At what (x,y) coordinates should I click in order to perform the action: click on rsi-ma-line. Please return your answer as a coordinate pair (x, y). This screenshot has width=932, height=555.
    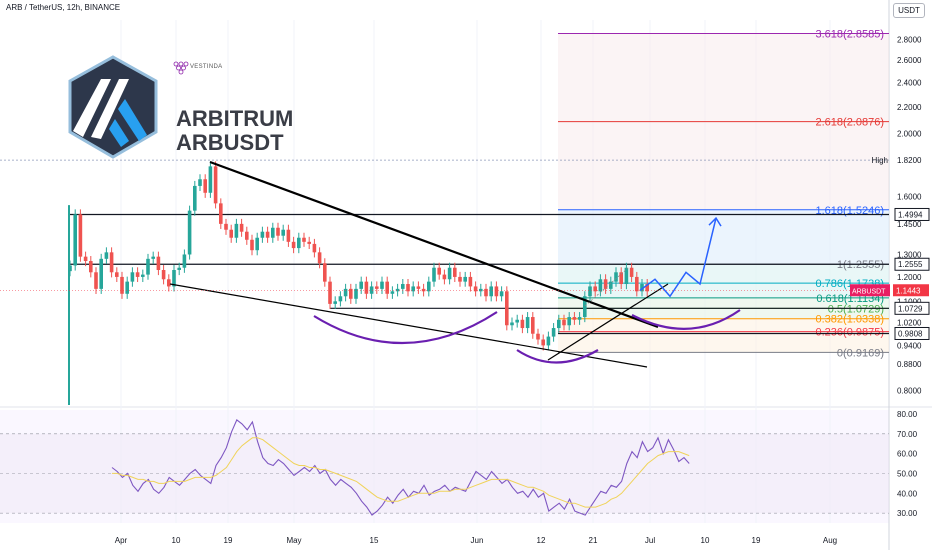
    Looking at the image, I should click on (401, 472).